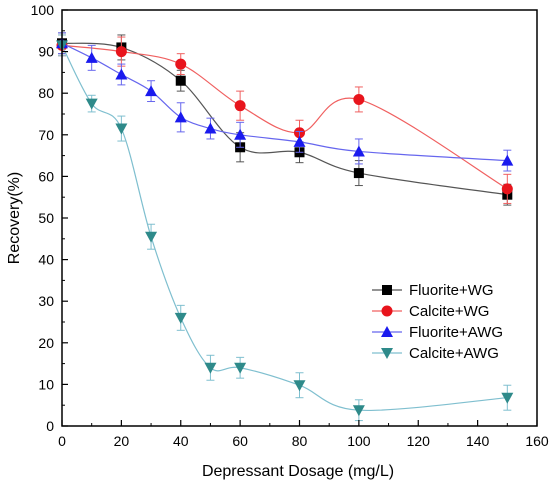 Image resolution: width=550 pixels, height=487 pixels. I want to click on x-tick-label: 120, so click(419, 441).